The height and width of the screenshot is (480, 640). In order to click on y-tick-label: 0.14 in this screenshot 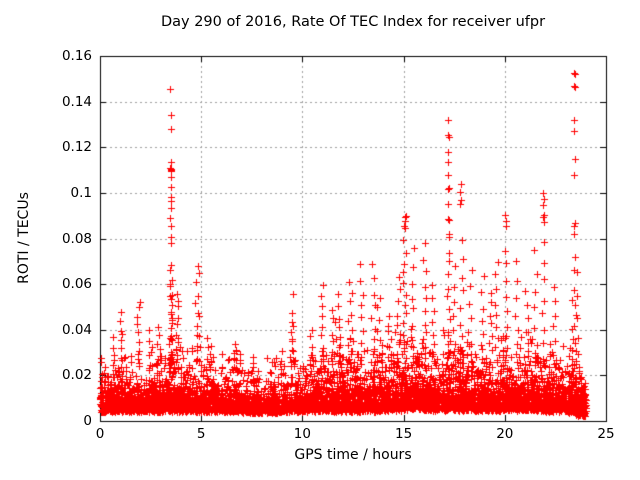, I will do `click(76, 101)`.